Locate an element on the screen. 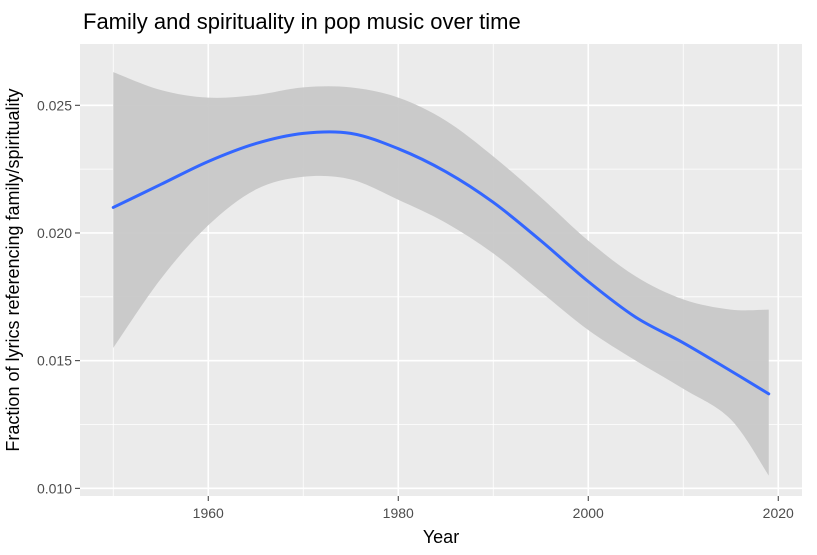 The width and height of the screenshot is (817, 555). y-axis: 0.010 0.015 0.020 0.025 is located at coordinates (58, 296).